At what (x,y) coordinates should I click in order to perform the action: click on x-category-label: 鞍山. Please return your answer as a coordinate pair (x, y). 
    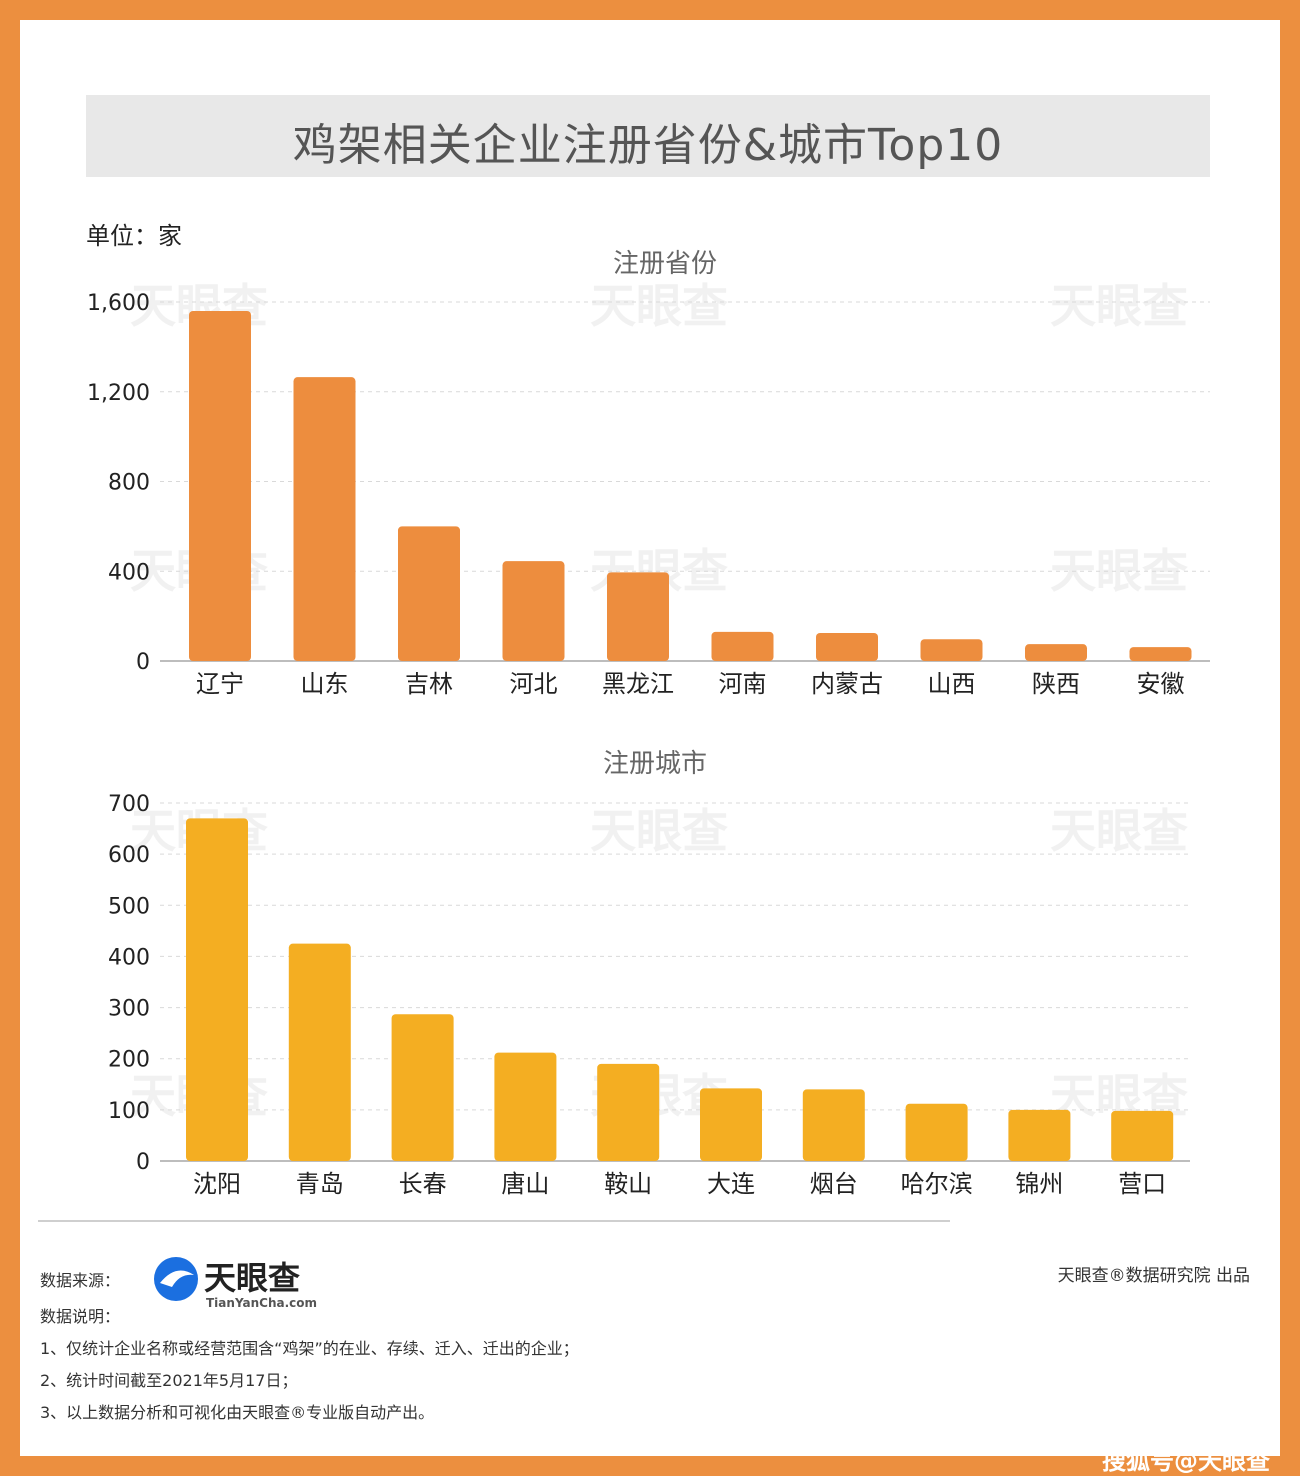
    Looking at the image, I should click on (628, 1184).